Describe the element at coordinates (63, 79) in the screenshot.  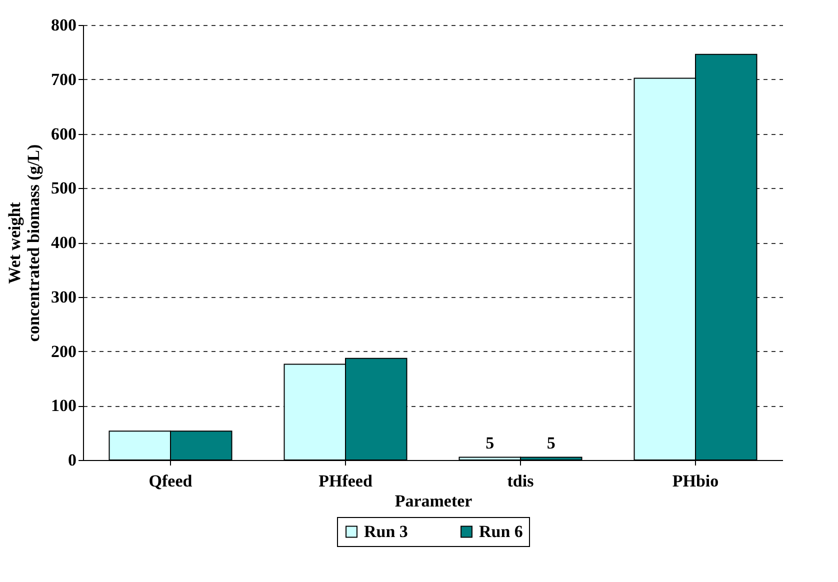
I see `y-tick-label: 700` at that location.